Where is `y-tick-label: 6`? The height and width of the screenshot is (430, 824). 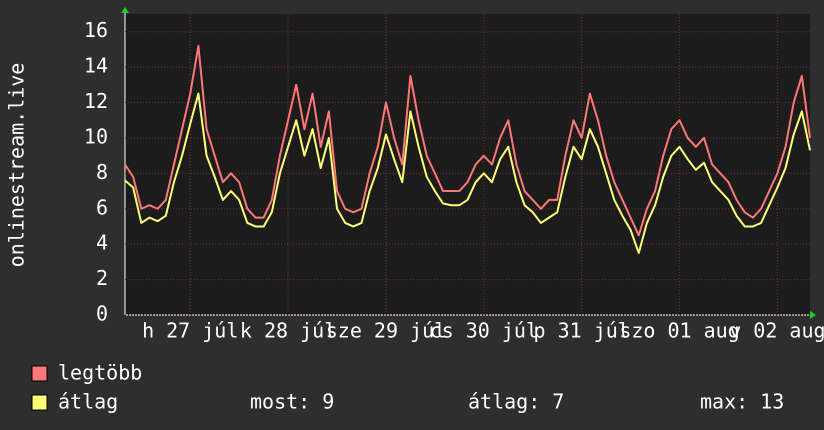
y-tick-label: 6 is located at coordinates (102, 207).